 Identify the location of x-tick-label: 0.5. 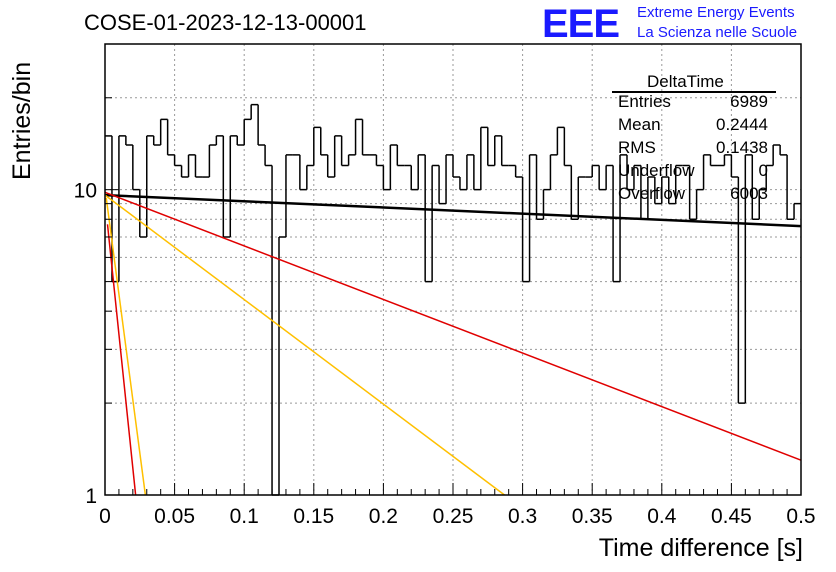
(800, 516).